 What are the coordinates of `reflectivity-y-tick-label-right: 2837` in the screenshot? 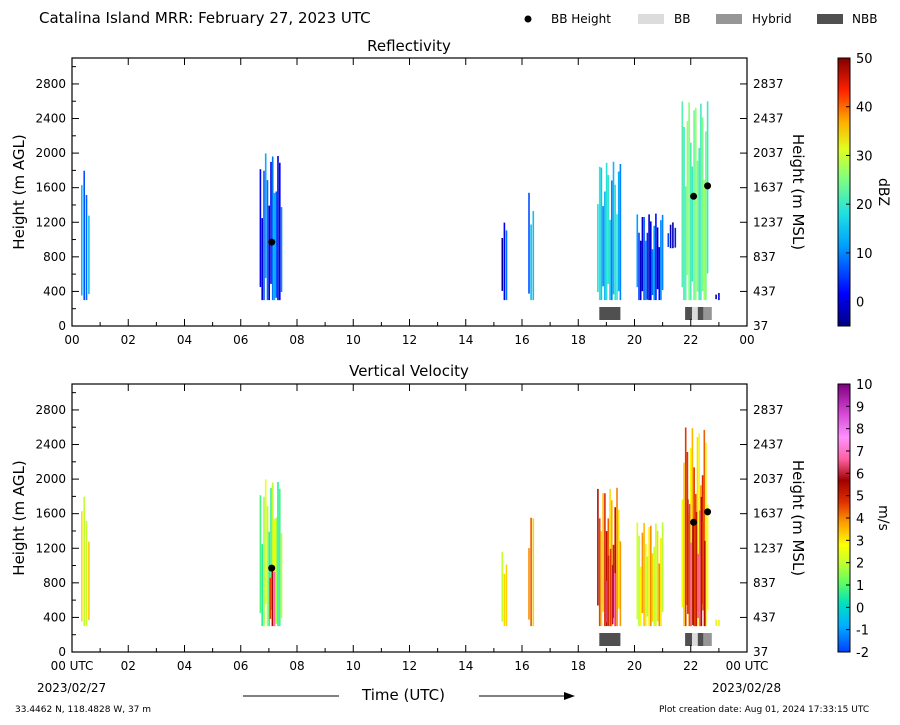 It's located at (768, 84).